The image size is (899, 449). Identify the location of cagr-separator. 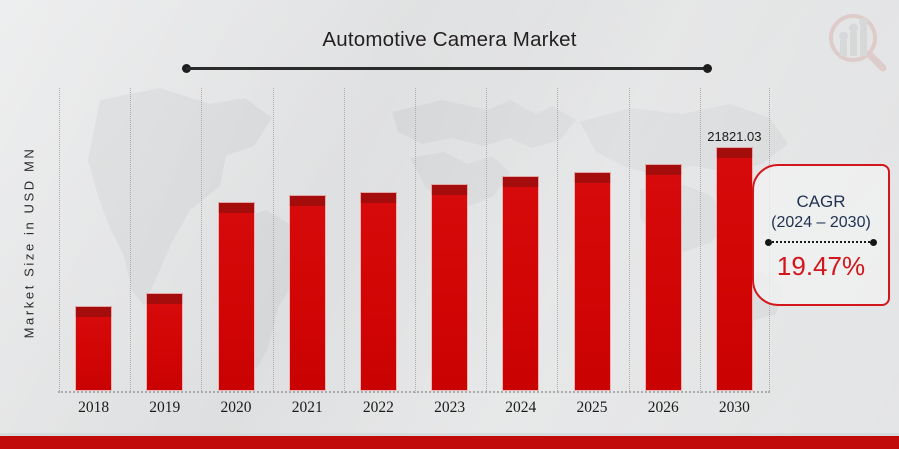
(821, 242).